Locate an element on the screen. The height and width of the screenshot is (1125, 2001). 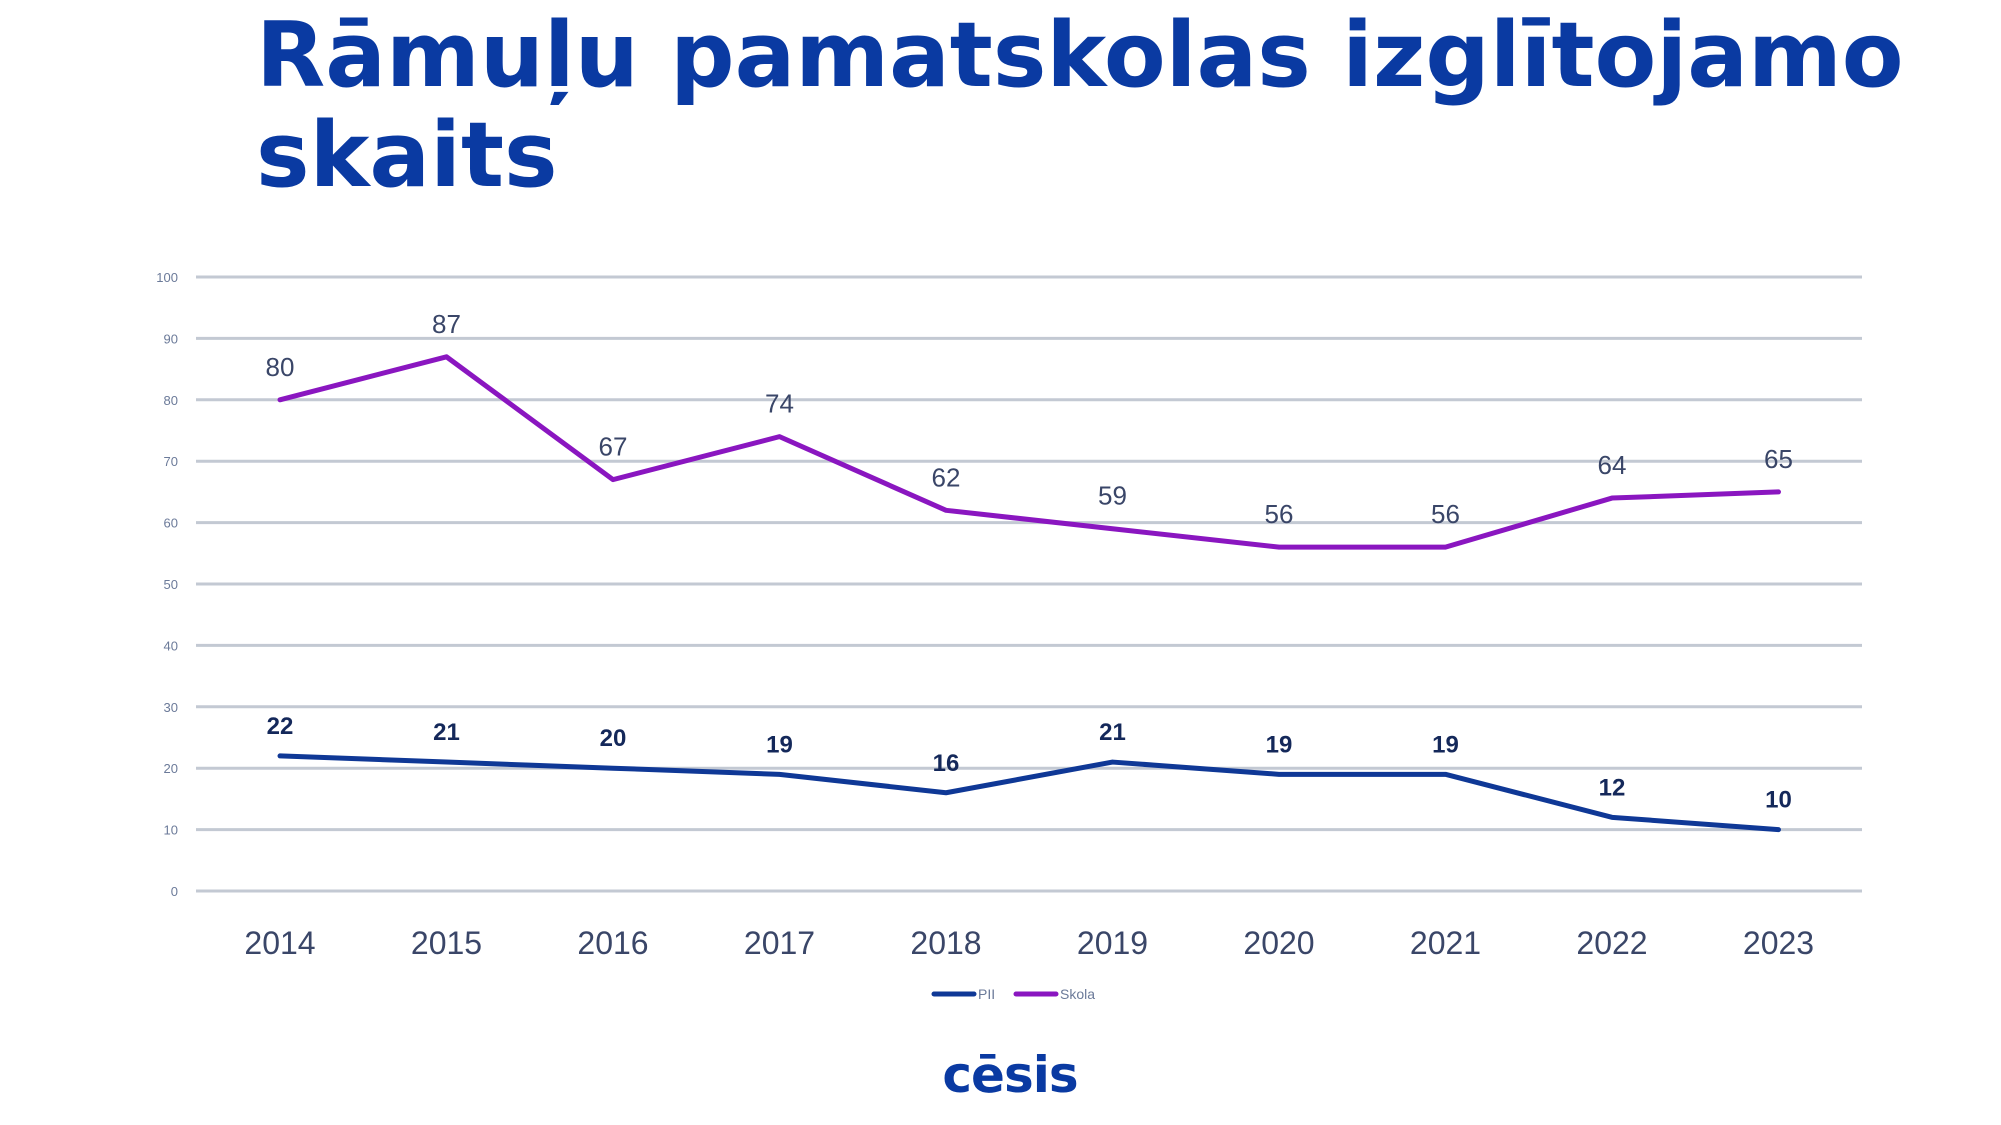
series-line-pii is located at coordinates (1029, 793).